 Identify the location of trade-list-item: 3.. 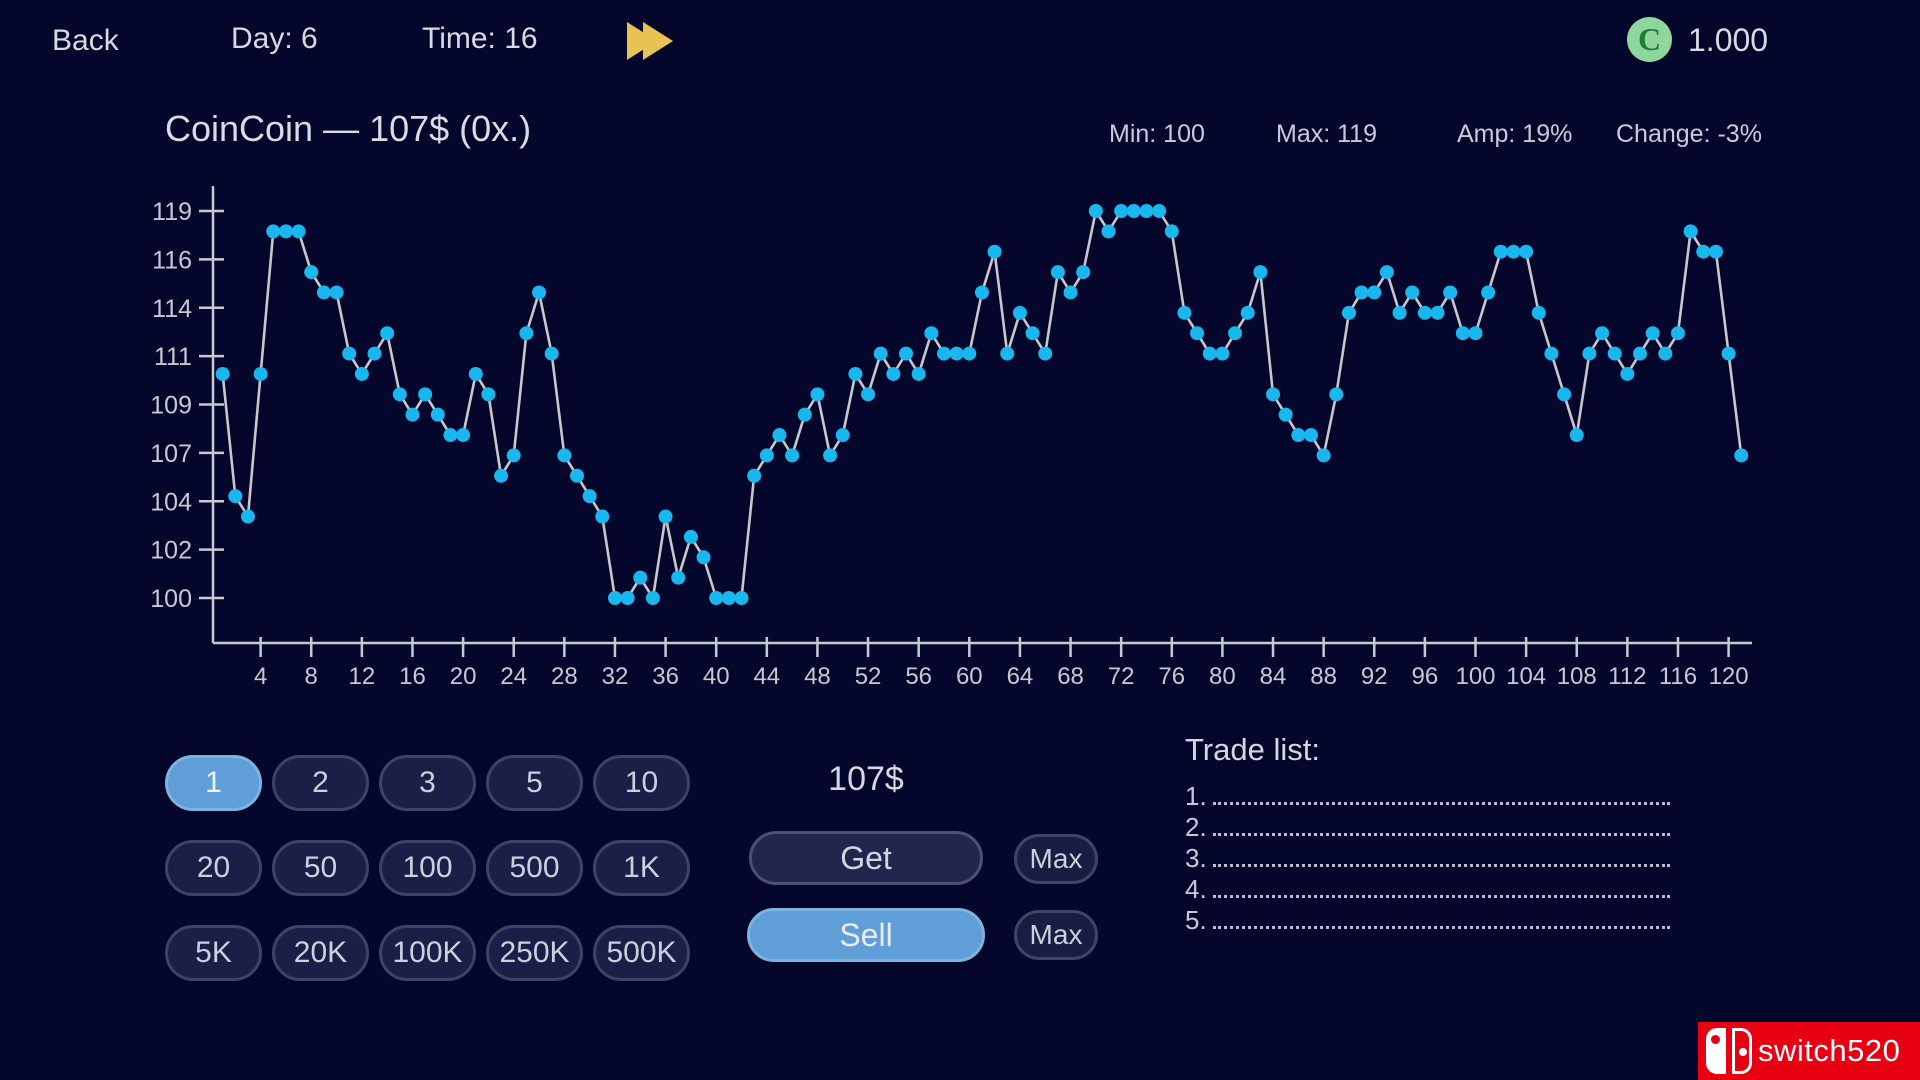
(1427, 855).